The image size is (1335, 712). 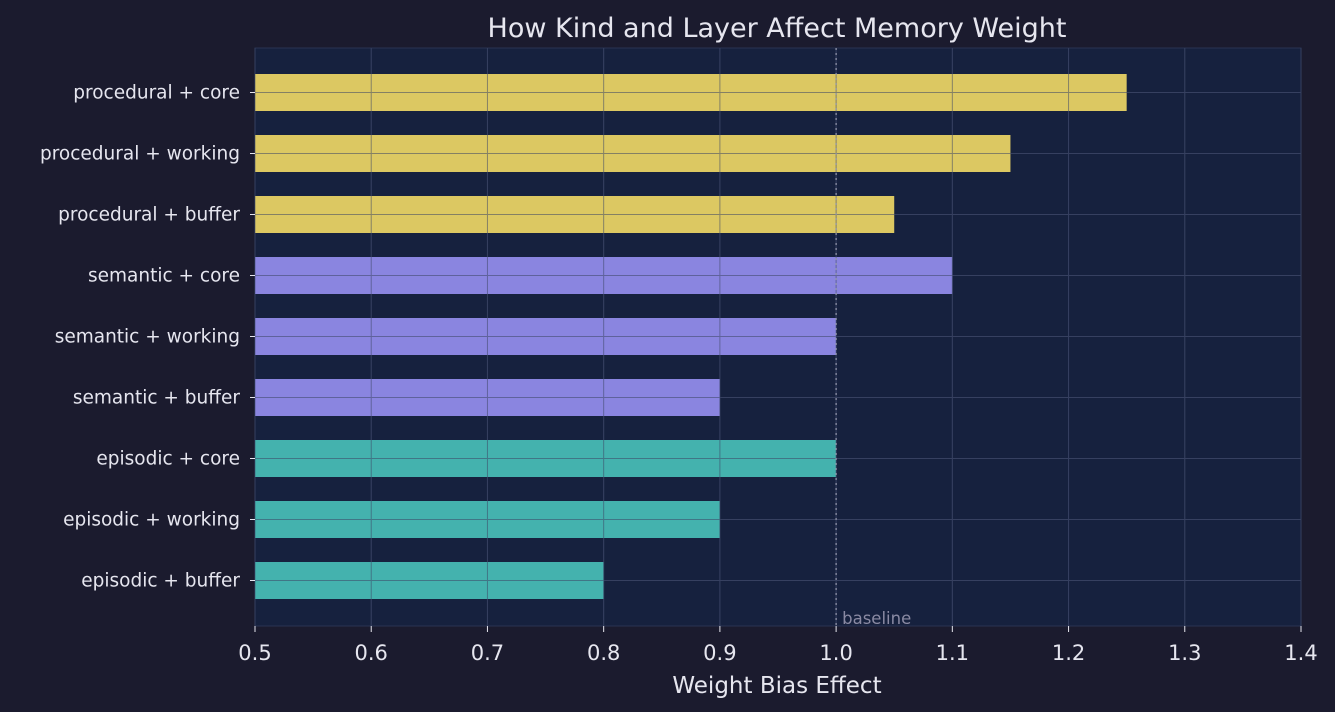 What do you see at coordinates (157, 398) in the screenshot?
I see `y-tick-label: semantic + buffer` at bounding box center [157, 398].